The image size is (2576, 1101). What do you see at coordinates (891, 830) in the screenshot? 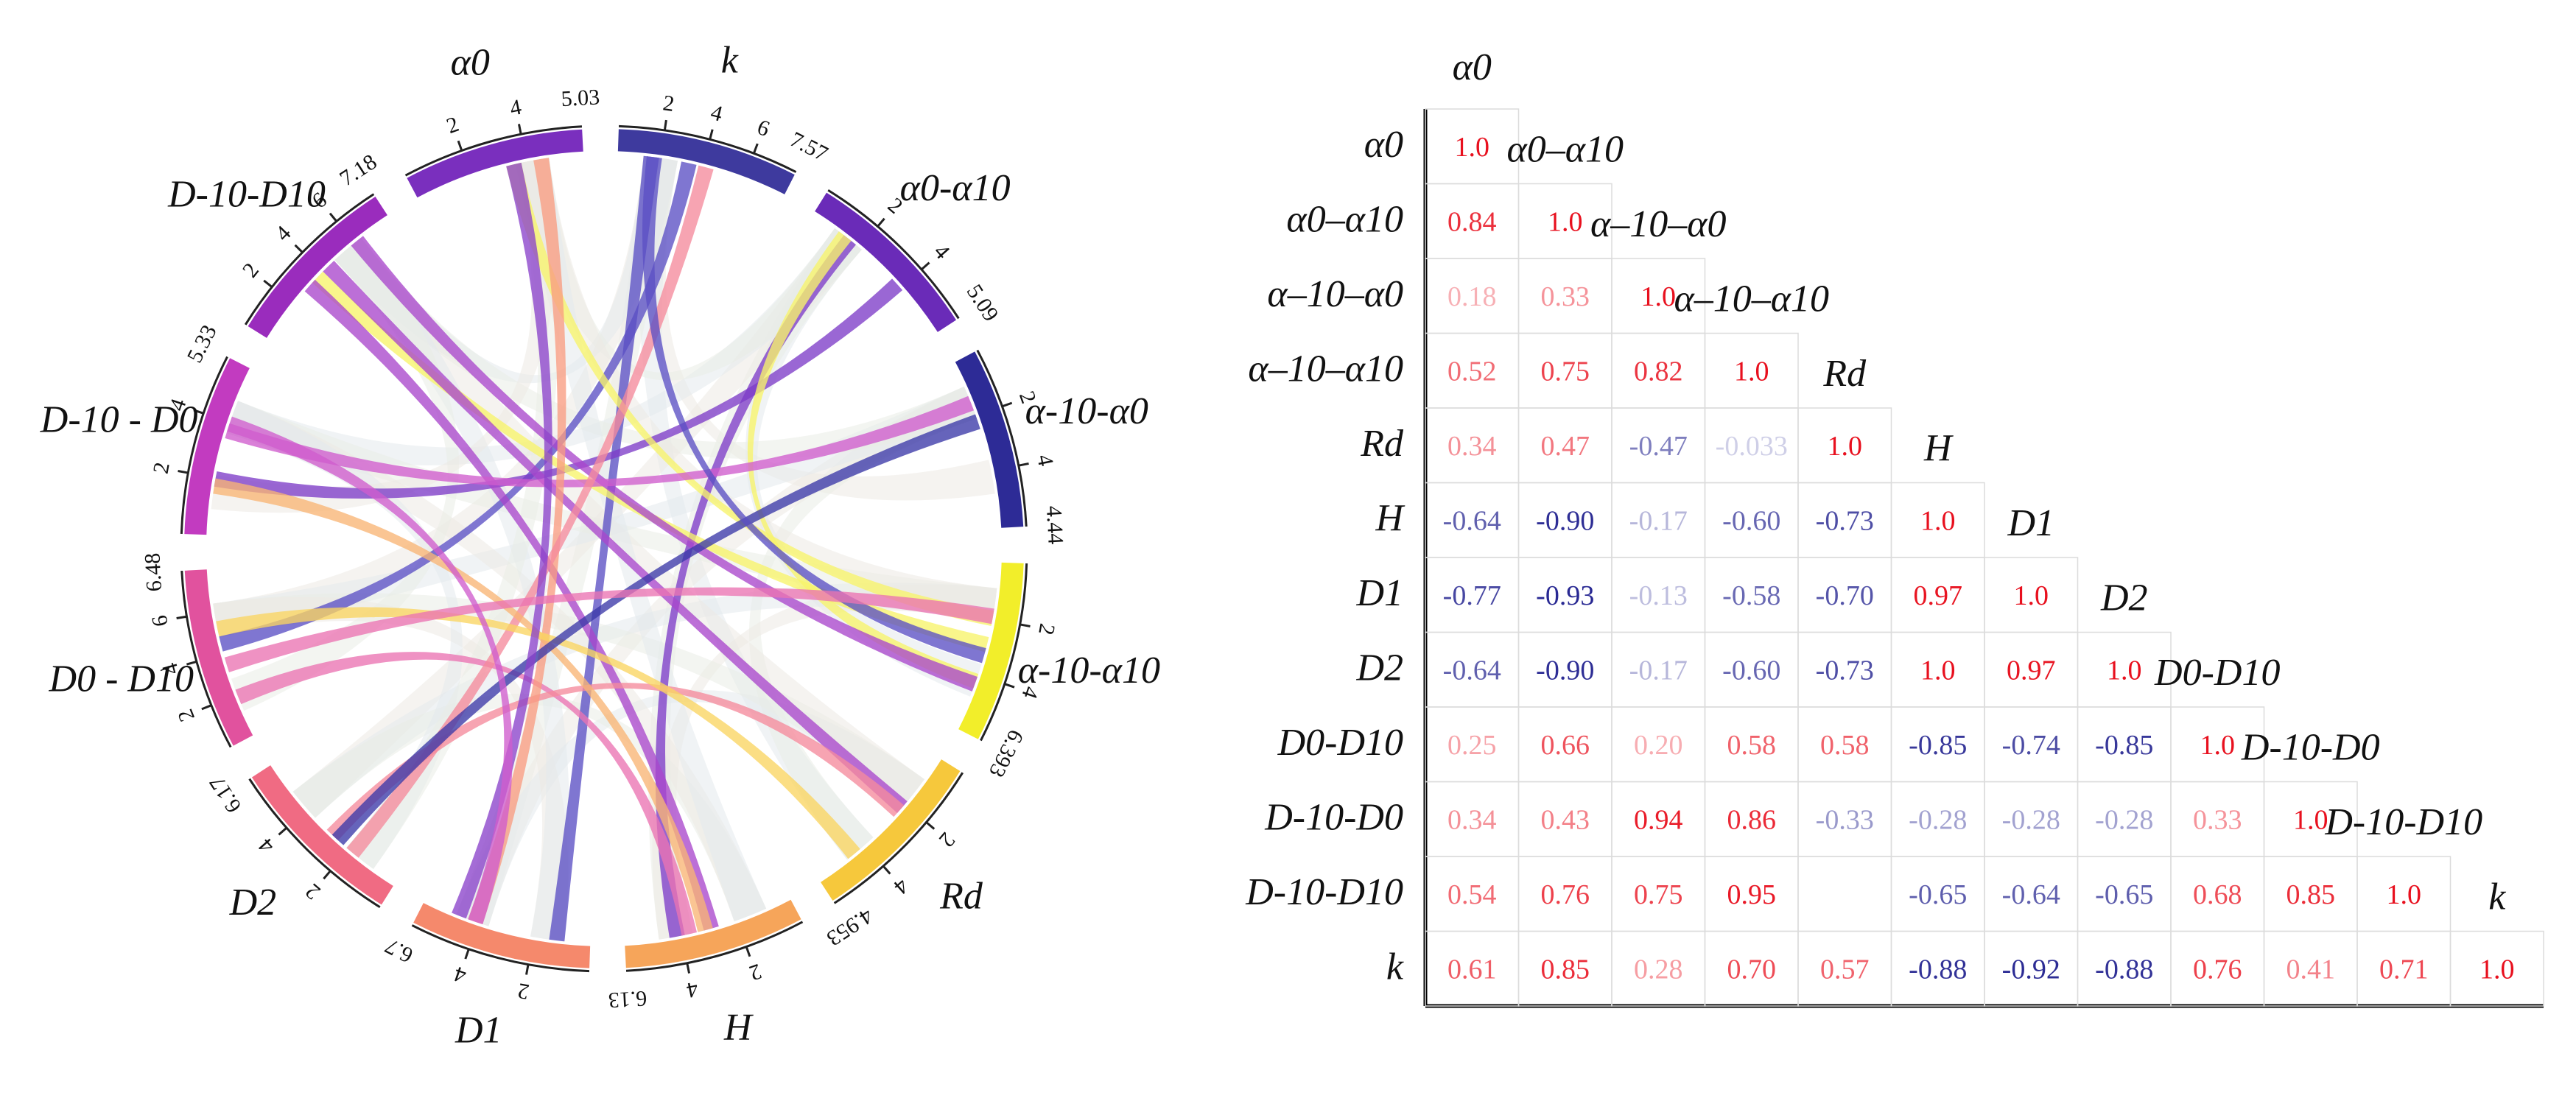
I see `segment-arc-Rd` at bounding box center [891, 830].